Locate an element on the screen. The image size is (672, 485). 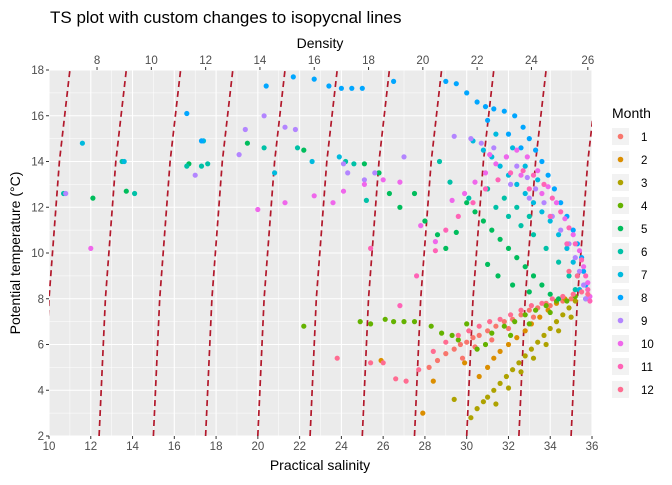
x-tick-label: 30 is located at coordinates (466, 447).